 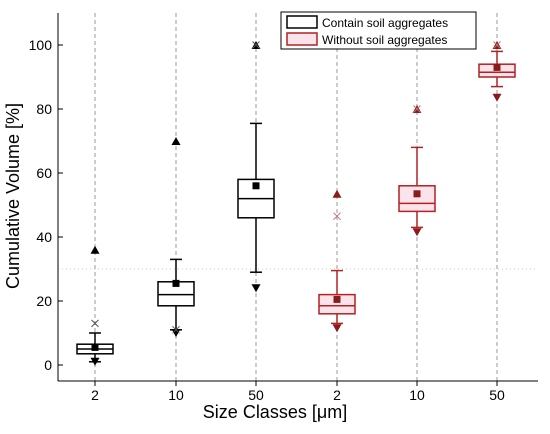 I want to click on legend-label-0: Contain soil aggregates, so click(x=385, y=23).